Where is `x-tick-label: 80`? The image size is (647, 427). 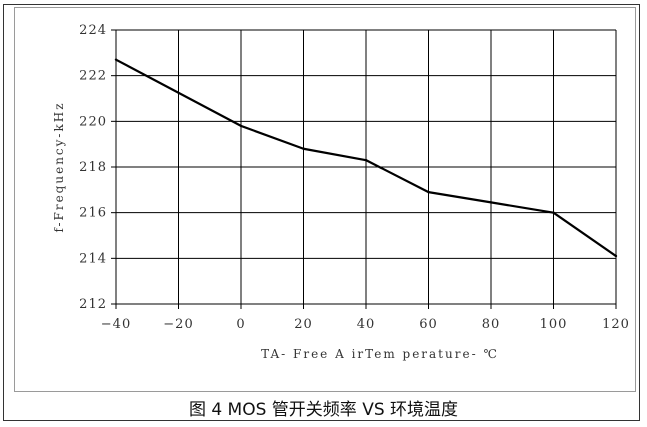
x-tick-label: 80 is located at coordinates (491, 324).